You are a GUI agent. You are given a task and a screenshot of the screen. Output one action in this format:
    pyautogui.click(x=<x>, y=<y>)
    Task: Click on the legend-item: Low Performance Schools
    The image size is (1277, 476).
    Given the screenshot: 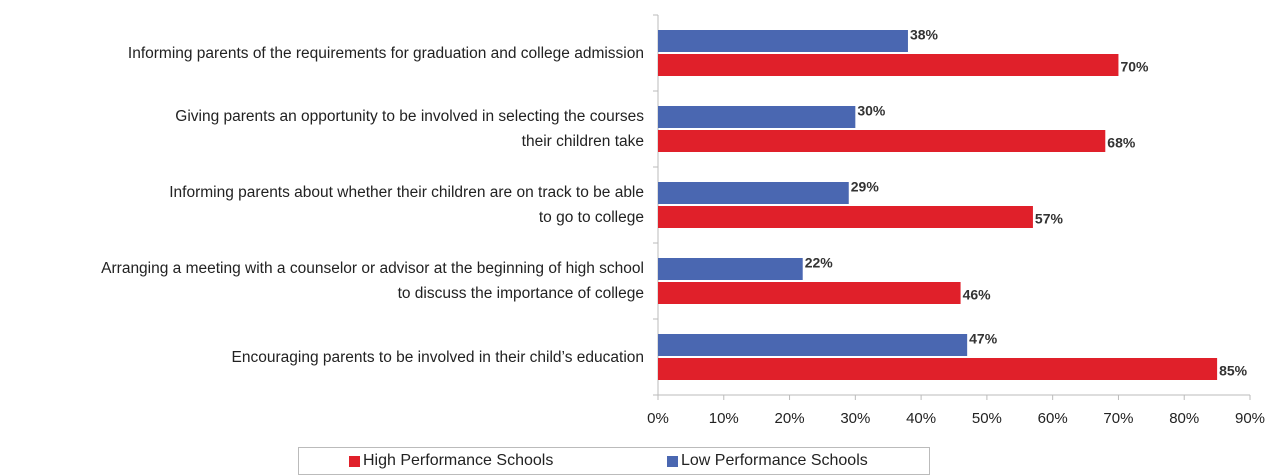 What is the action you would take?
    pyautogui.click(x=767, y=461)
    